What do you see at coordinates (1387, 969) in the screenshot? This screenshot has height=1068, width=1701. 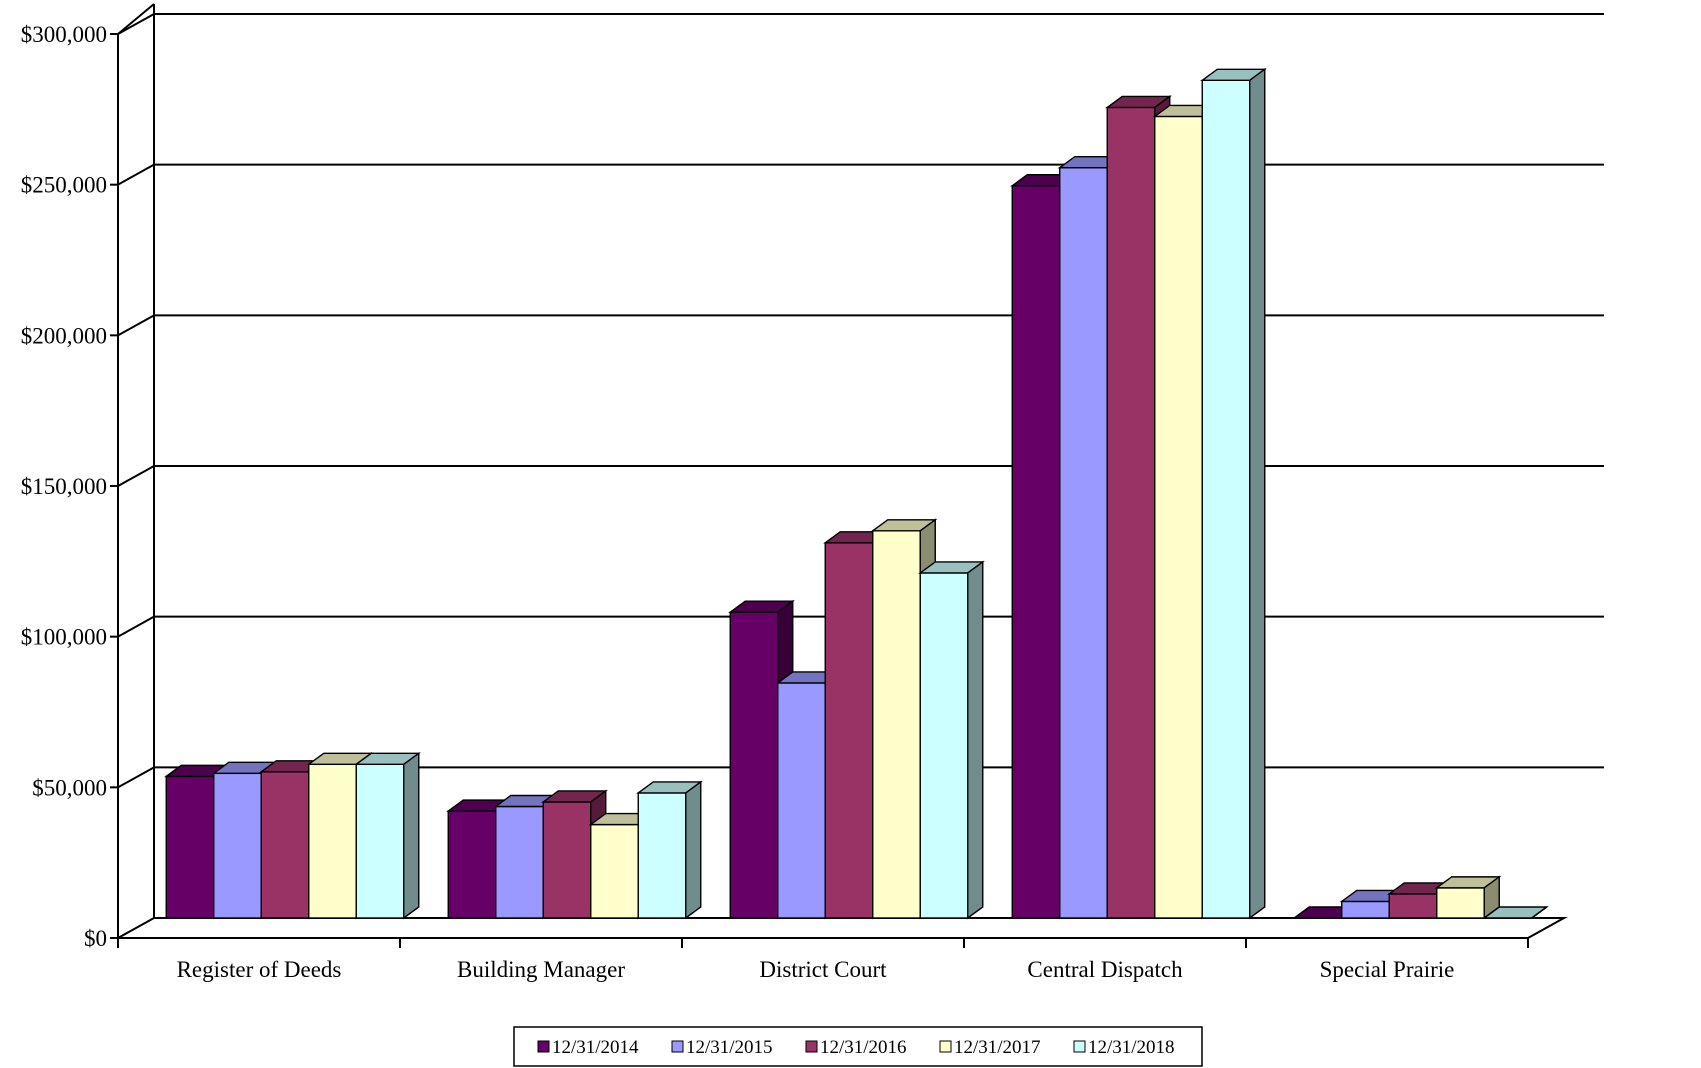 I see `x-tick-label: Special Prairie` at bounding box center [1387, 969].